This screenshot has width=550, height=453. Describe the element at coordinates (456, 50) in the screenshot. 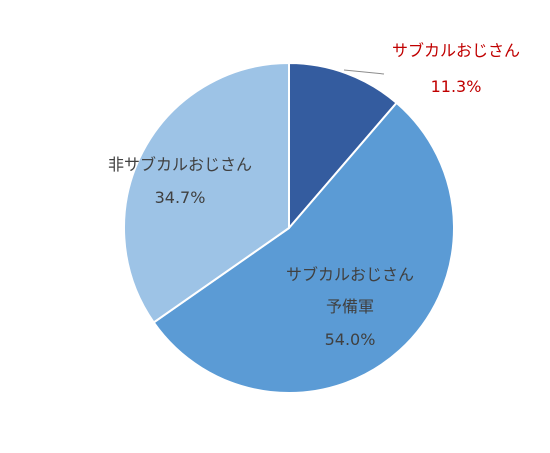

I see `slice-label-subculture: サブカルおじさん` at that location.